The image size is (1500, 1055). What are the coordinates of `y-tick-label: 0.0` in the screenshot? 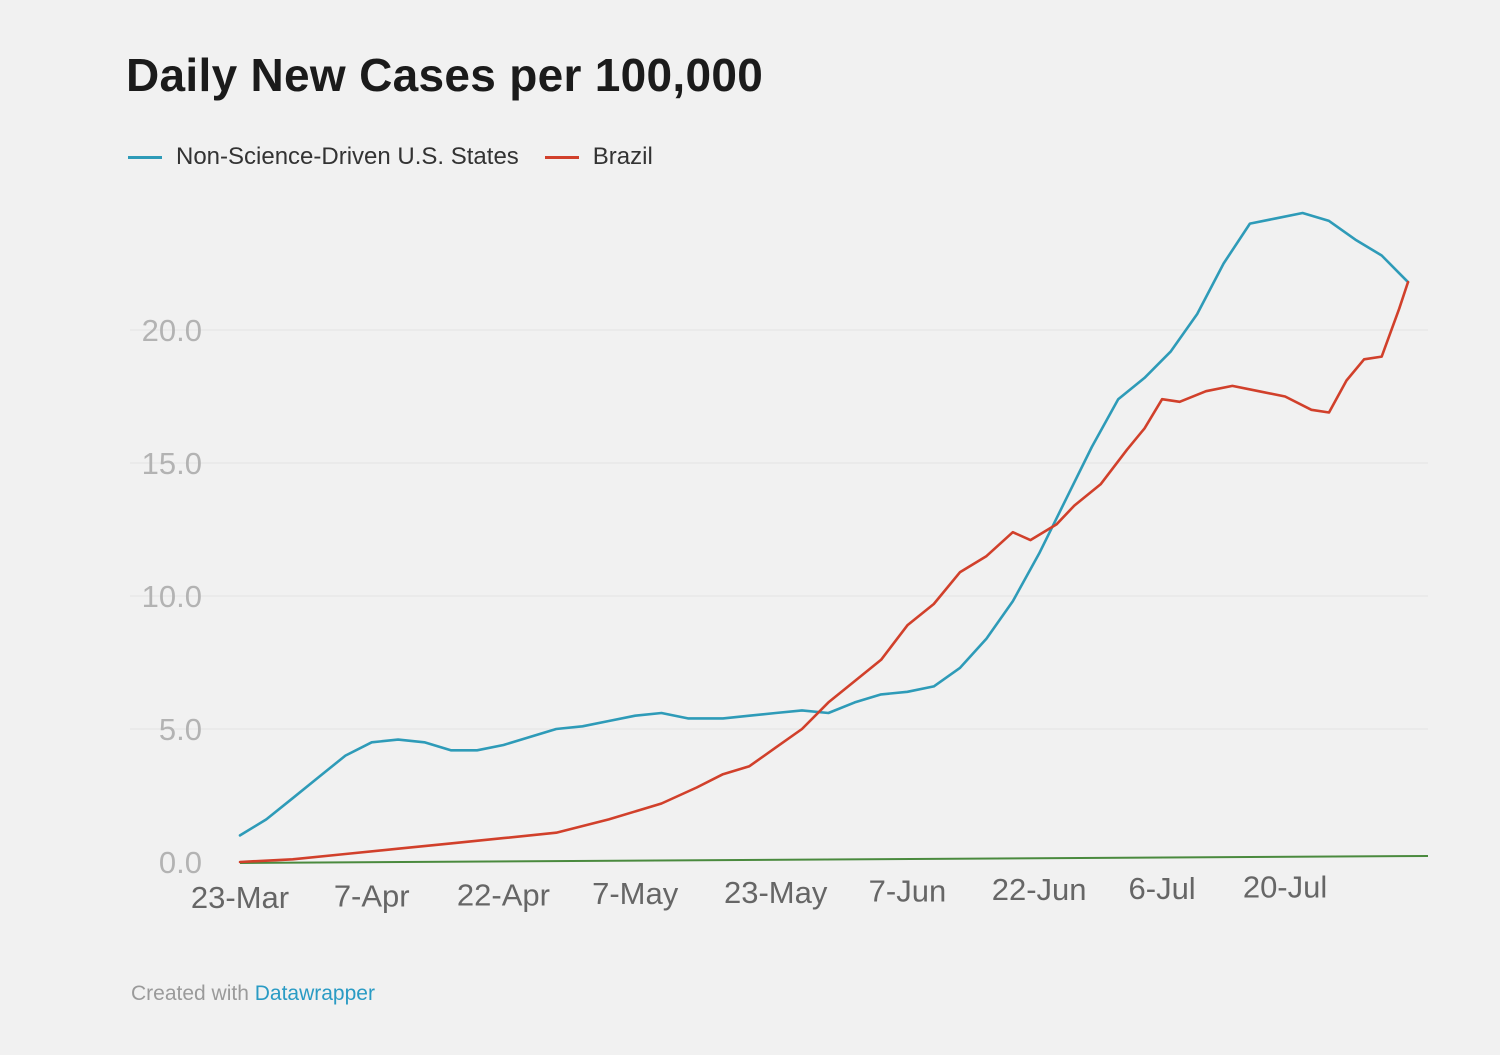 It's located at (180, 862).